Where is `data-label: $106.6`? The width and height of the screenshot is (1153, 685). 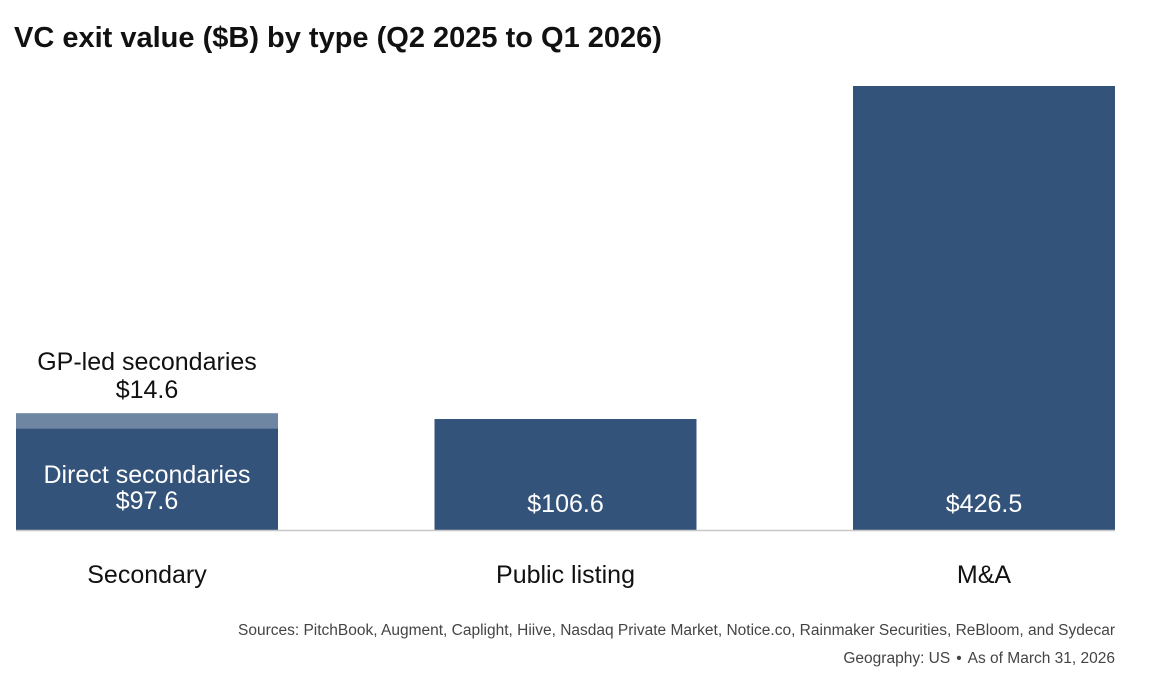
data-label: $106.6 is located at coordinates (565, 504).